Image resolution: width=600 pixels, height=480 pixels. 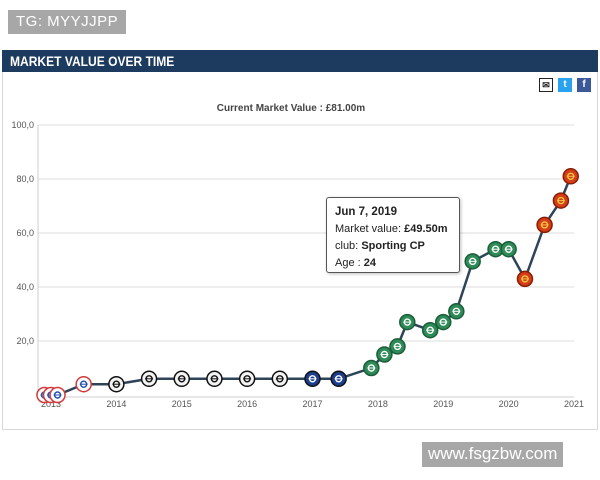 What do you see at coordinates (584, 85) in the screenshot?
I see `facebook-icon: f` at bounding box center [584, 85].